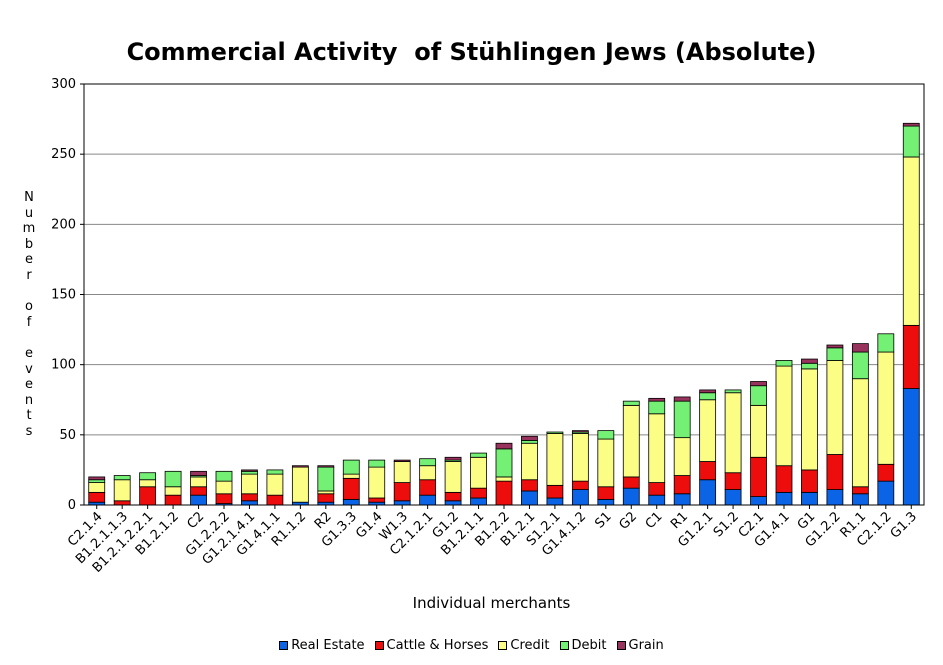 This screenshot has width=943, height=665. Describe the element at coordinates (564, 645) in the screenshot. I see `legend-swatch` at that location.